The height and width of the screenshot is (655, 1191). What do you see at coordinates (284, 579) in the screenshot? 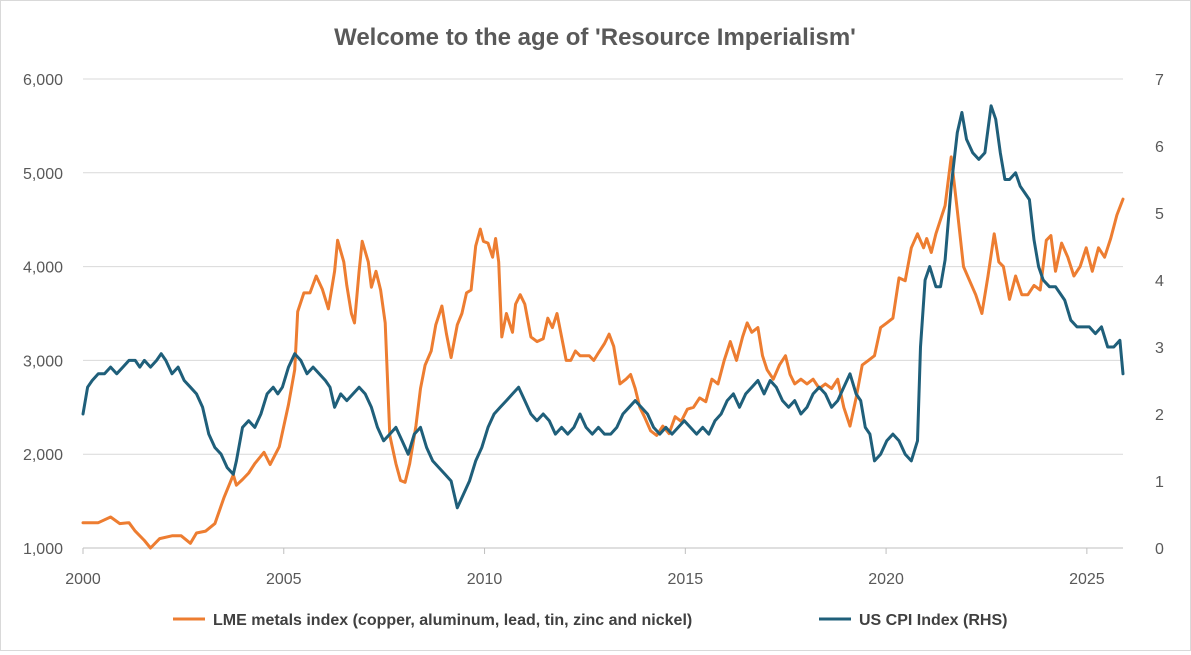
I see `x-tick-label: 2005` at bounding box center [284, 579].